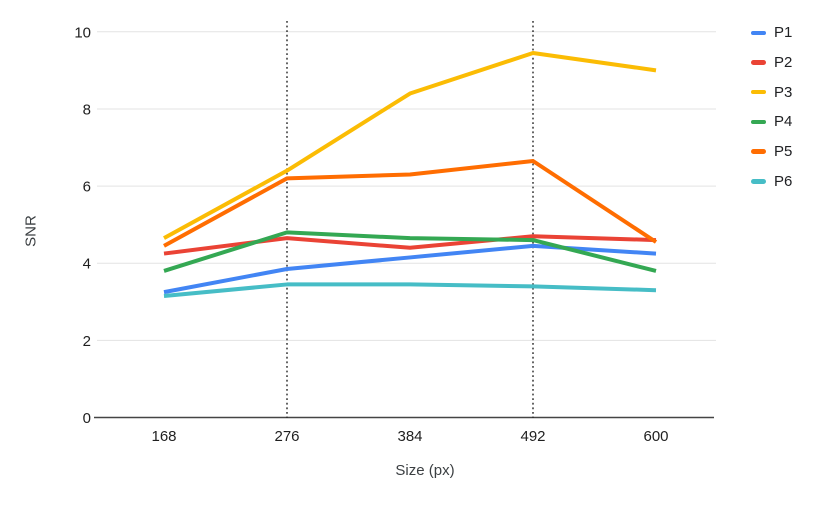 The width and height of the screenshot is (823, 507). I want to click on y-tick-label: 2, so click(87, 341).